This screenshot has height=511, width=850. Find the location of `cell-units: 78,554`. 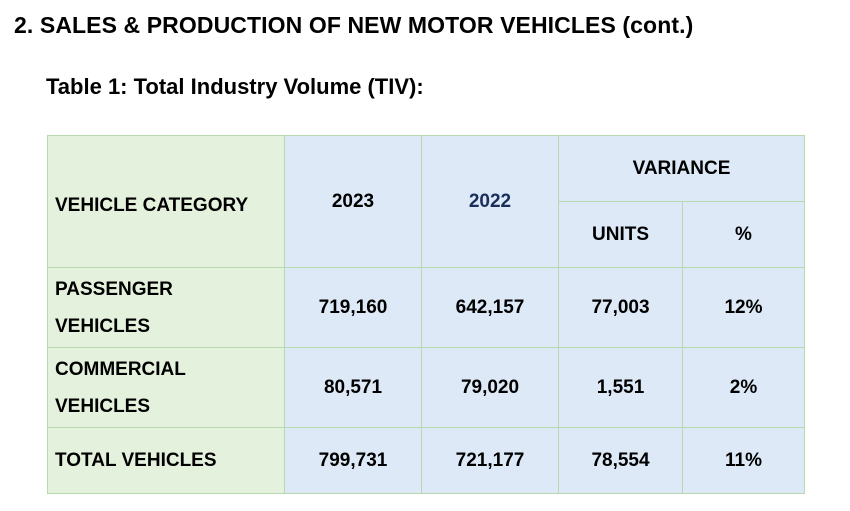

cell-units: 78,554 is located at coordinates (620, 460).